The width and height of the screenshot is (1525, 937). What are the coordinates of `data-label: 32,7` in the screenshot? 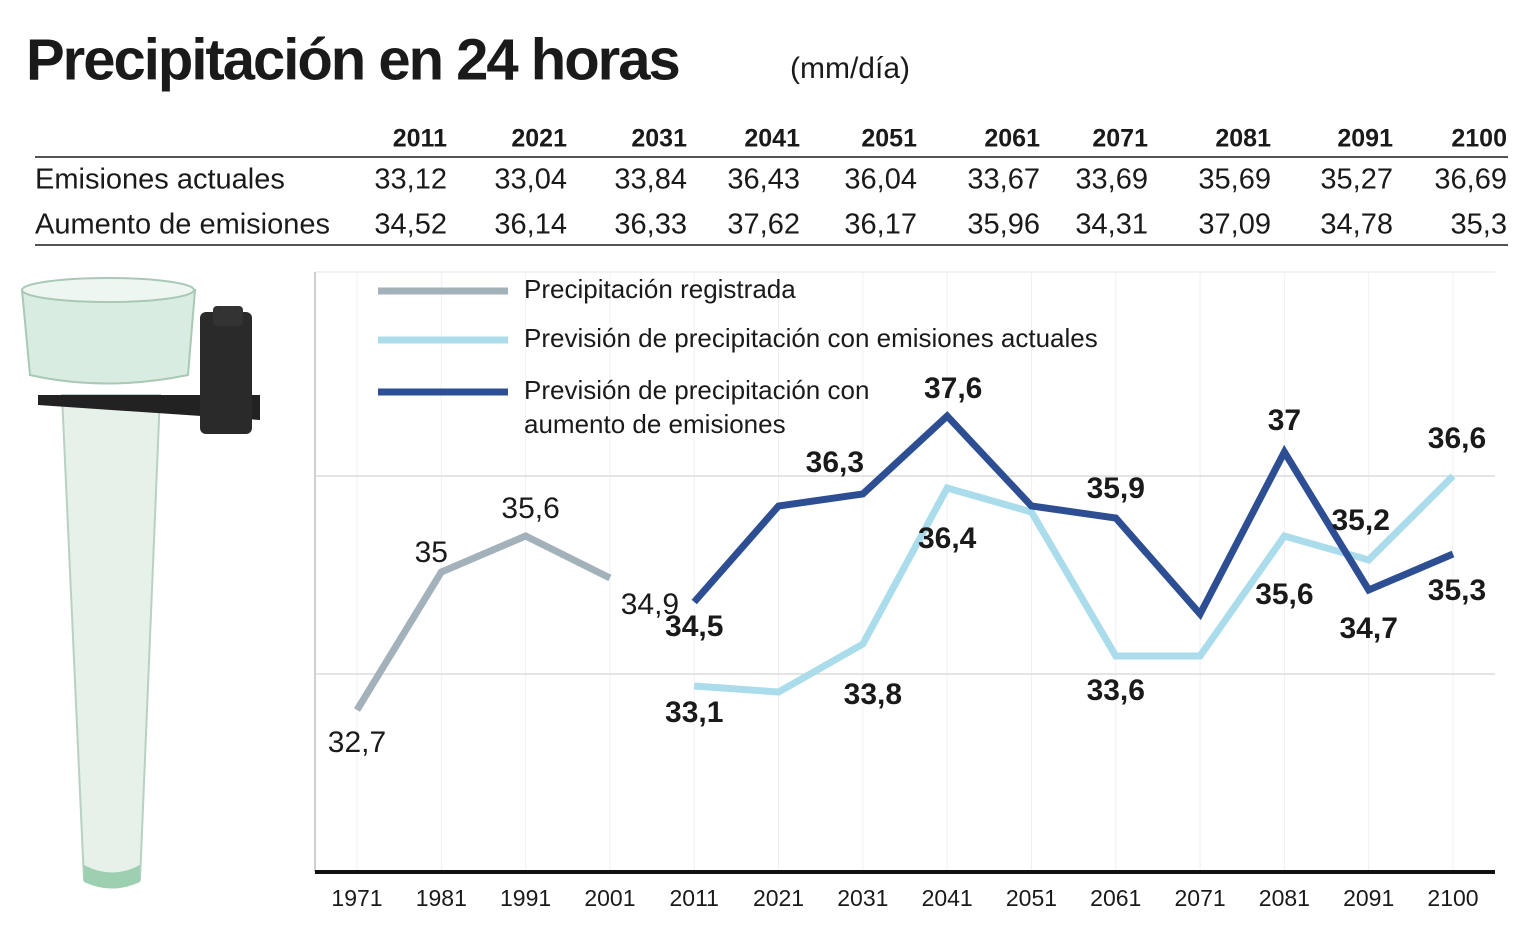 It's located at (357, 742).